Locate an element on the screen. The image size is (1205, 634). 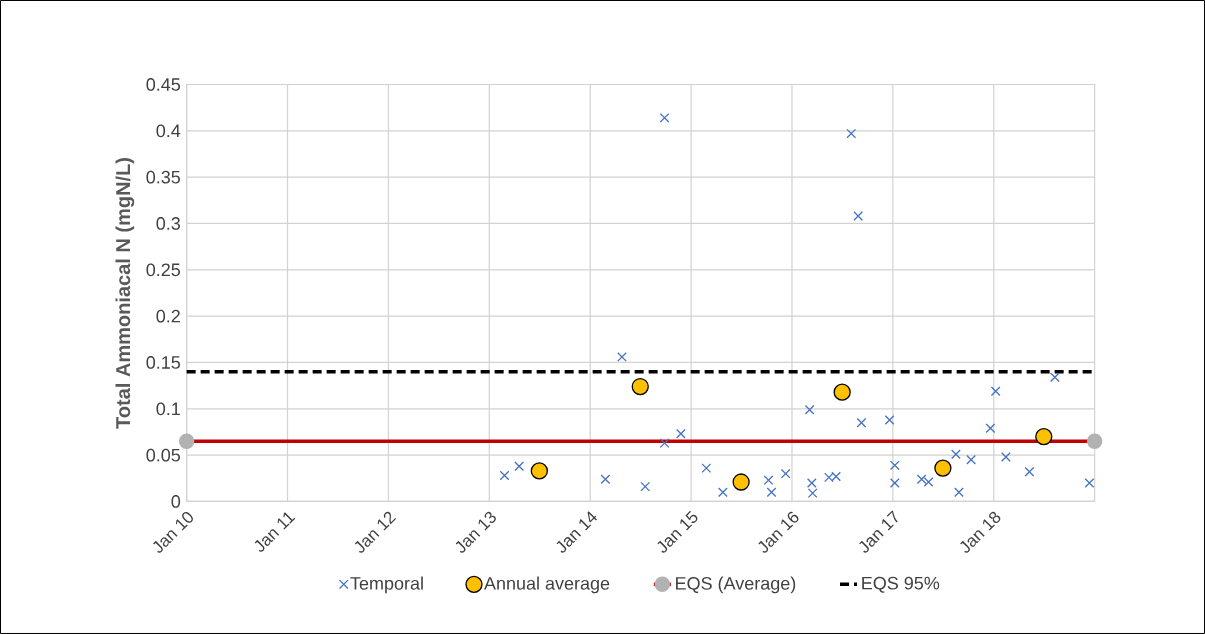
legend-label: Temporal is located at coordinates (386, 585).